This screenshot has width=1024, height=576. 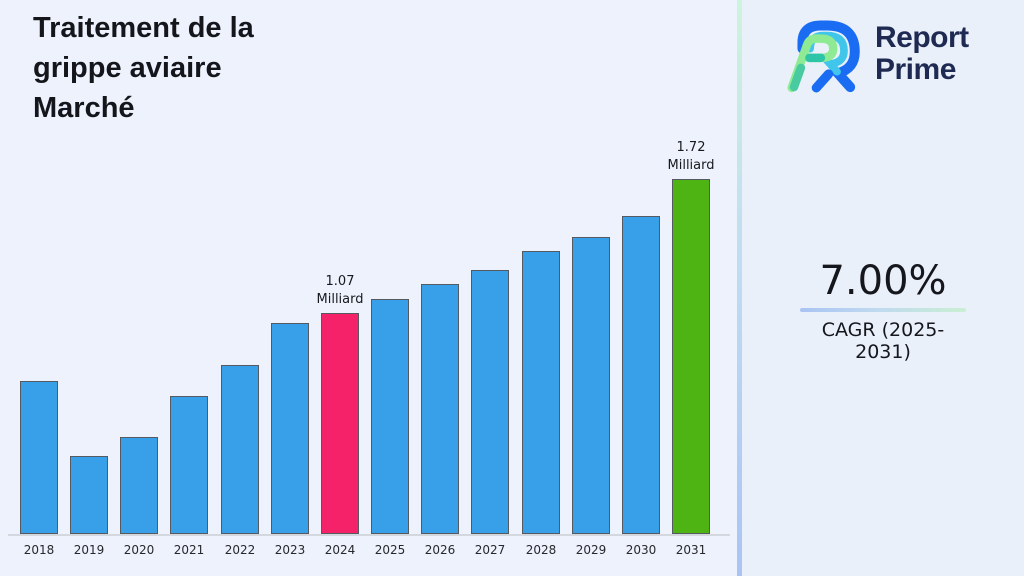 I want to click on cagr-value: 7.00%, so click(x=883, y=281).